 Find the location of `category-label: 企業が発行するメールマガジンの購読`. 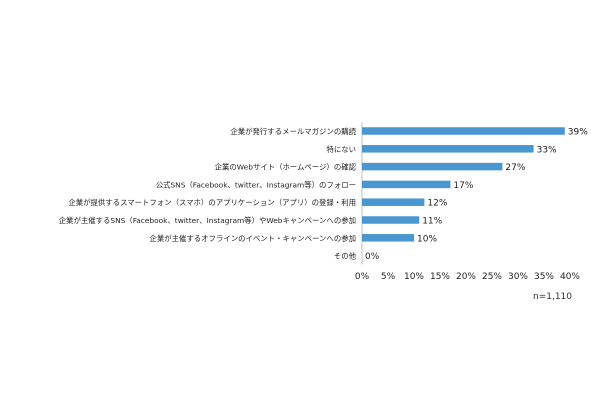

category-label: 企業が発行するメールマガジンの購読 is located at coordinates (293, 131).